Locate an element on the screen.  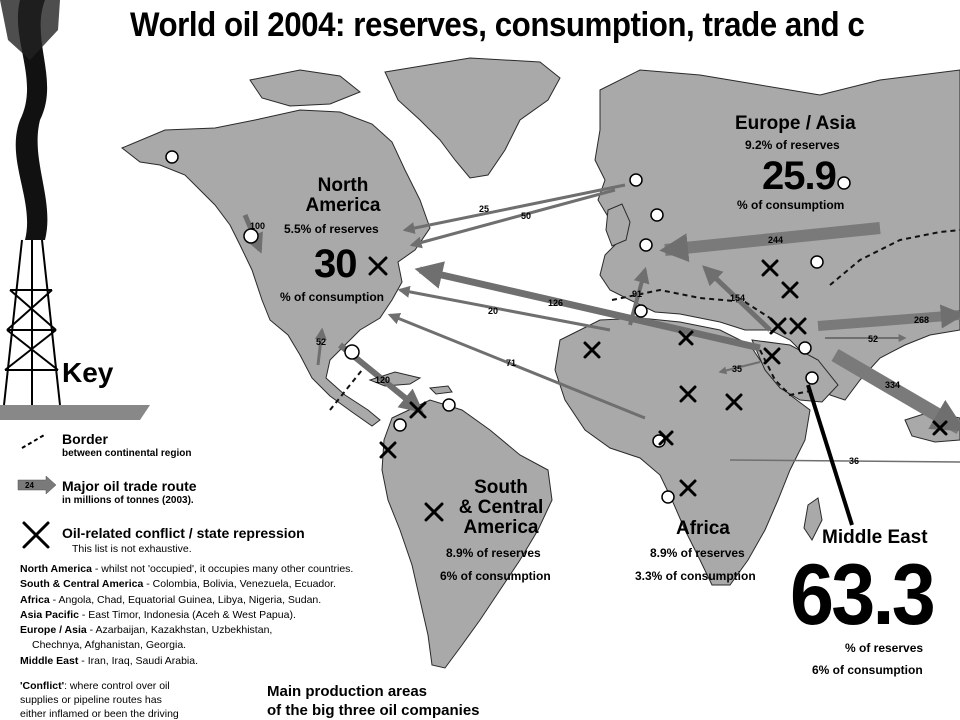
key-title: Key is located at coordinates (88, 372).